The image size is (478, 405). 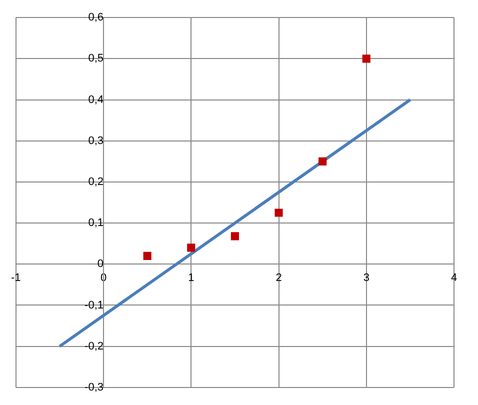 I want to click on x-tick-label: 2, so click(x=279, y=278).